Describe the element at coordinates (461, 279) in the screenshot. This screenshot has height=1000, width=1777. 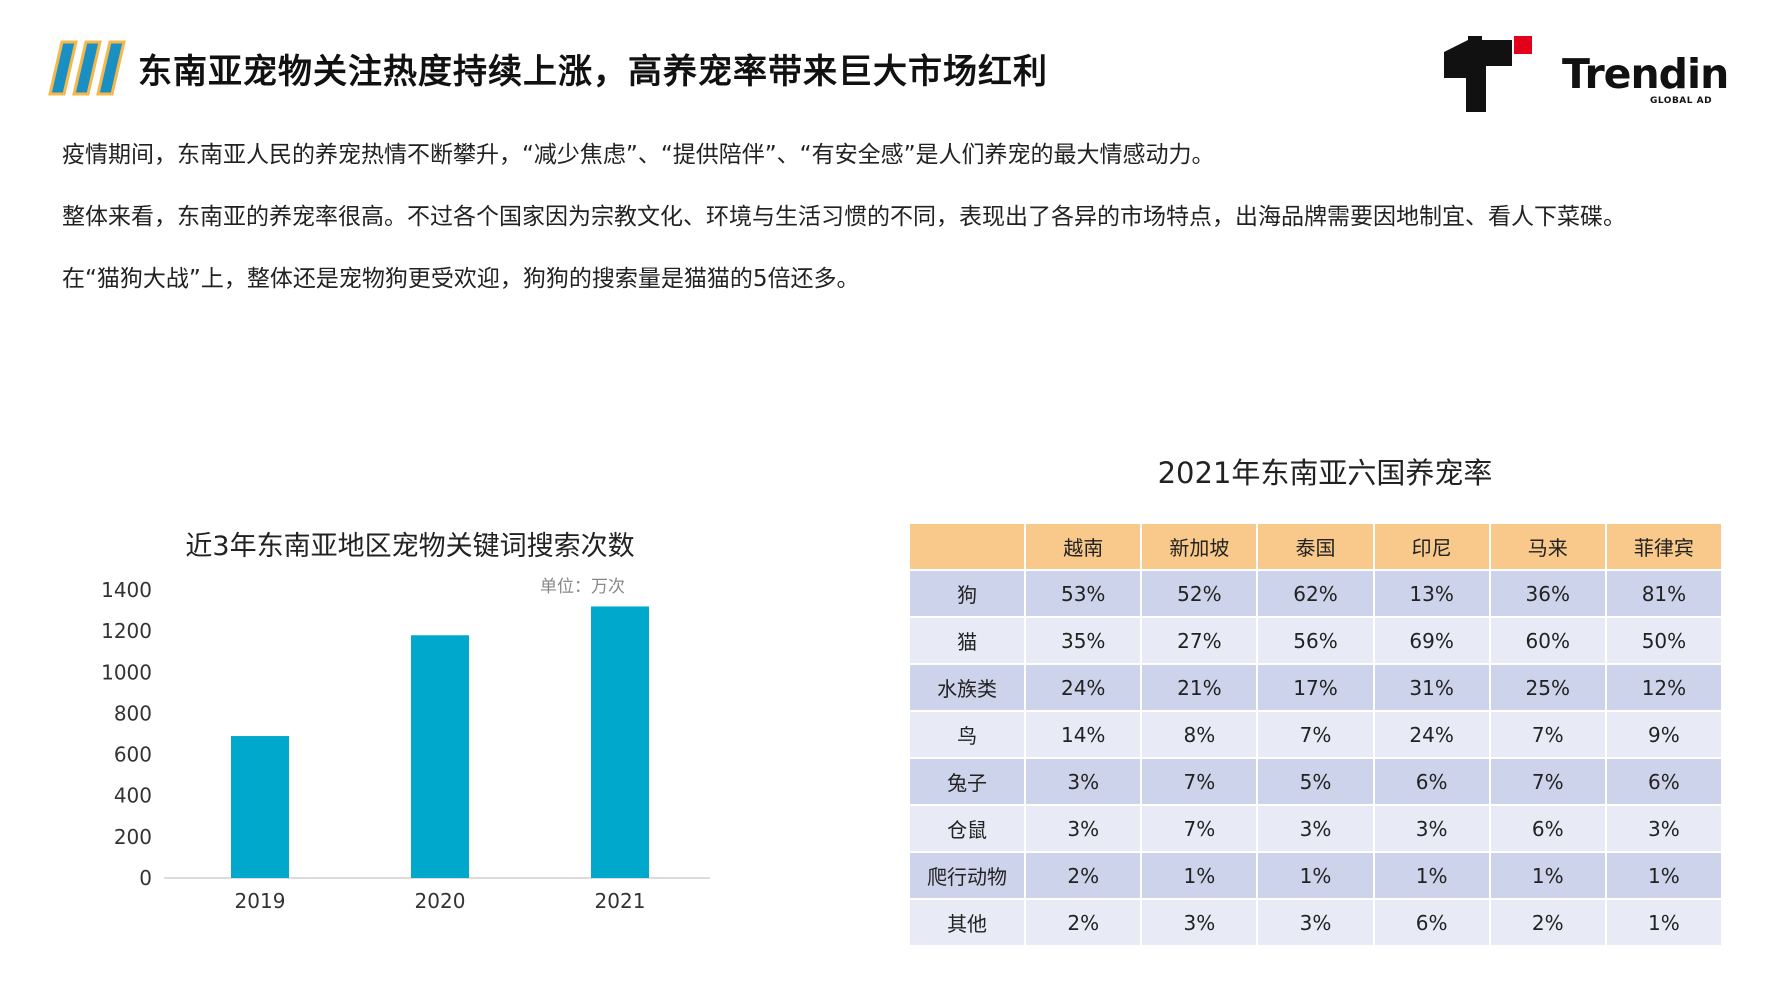
I see `intro-paragraph-3: 在“猫狗大战”上，整体还是宠物狗更受欢迎，狗狗的搜索量是猫猫的5倍还多。` at that location.